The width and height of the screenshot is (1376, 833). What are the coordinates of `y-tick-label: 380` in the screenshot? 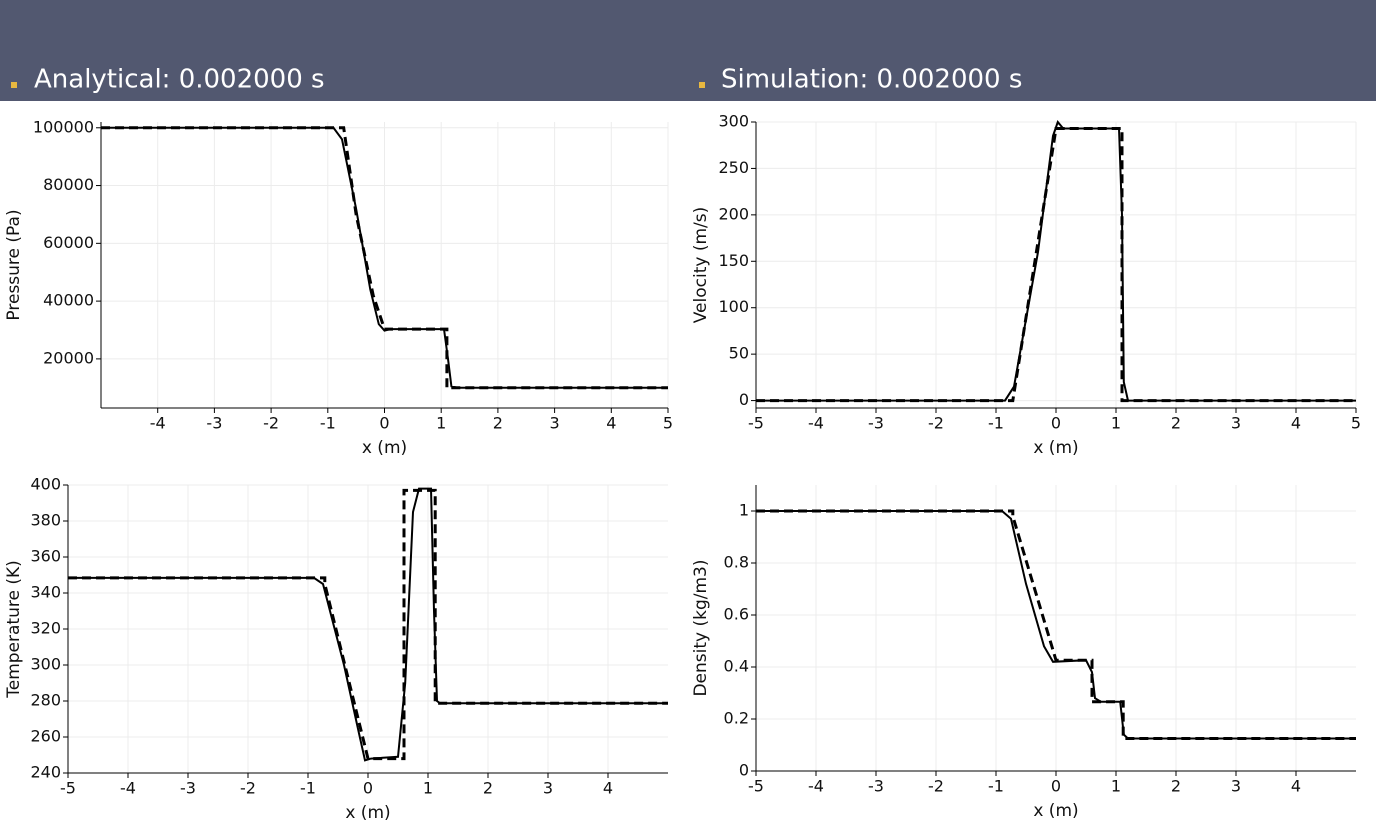 It's located at (45, 520).